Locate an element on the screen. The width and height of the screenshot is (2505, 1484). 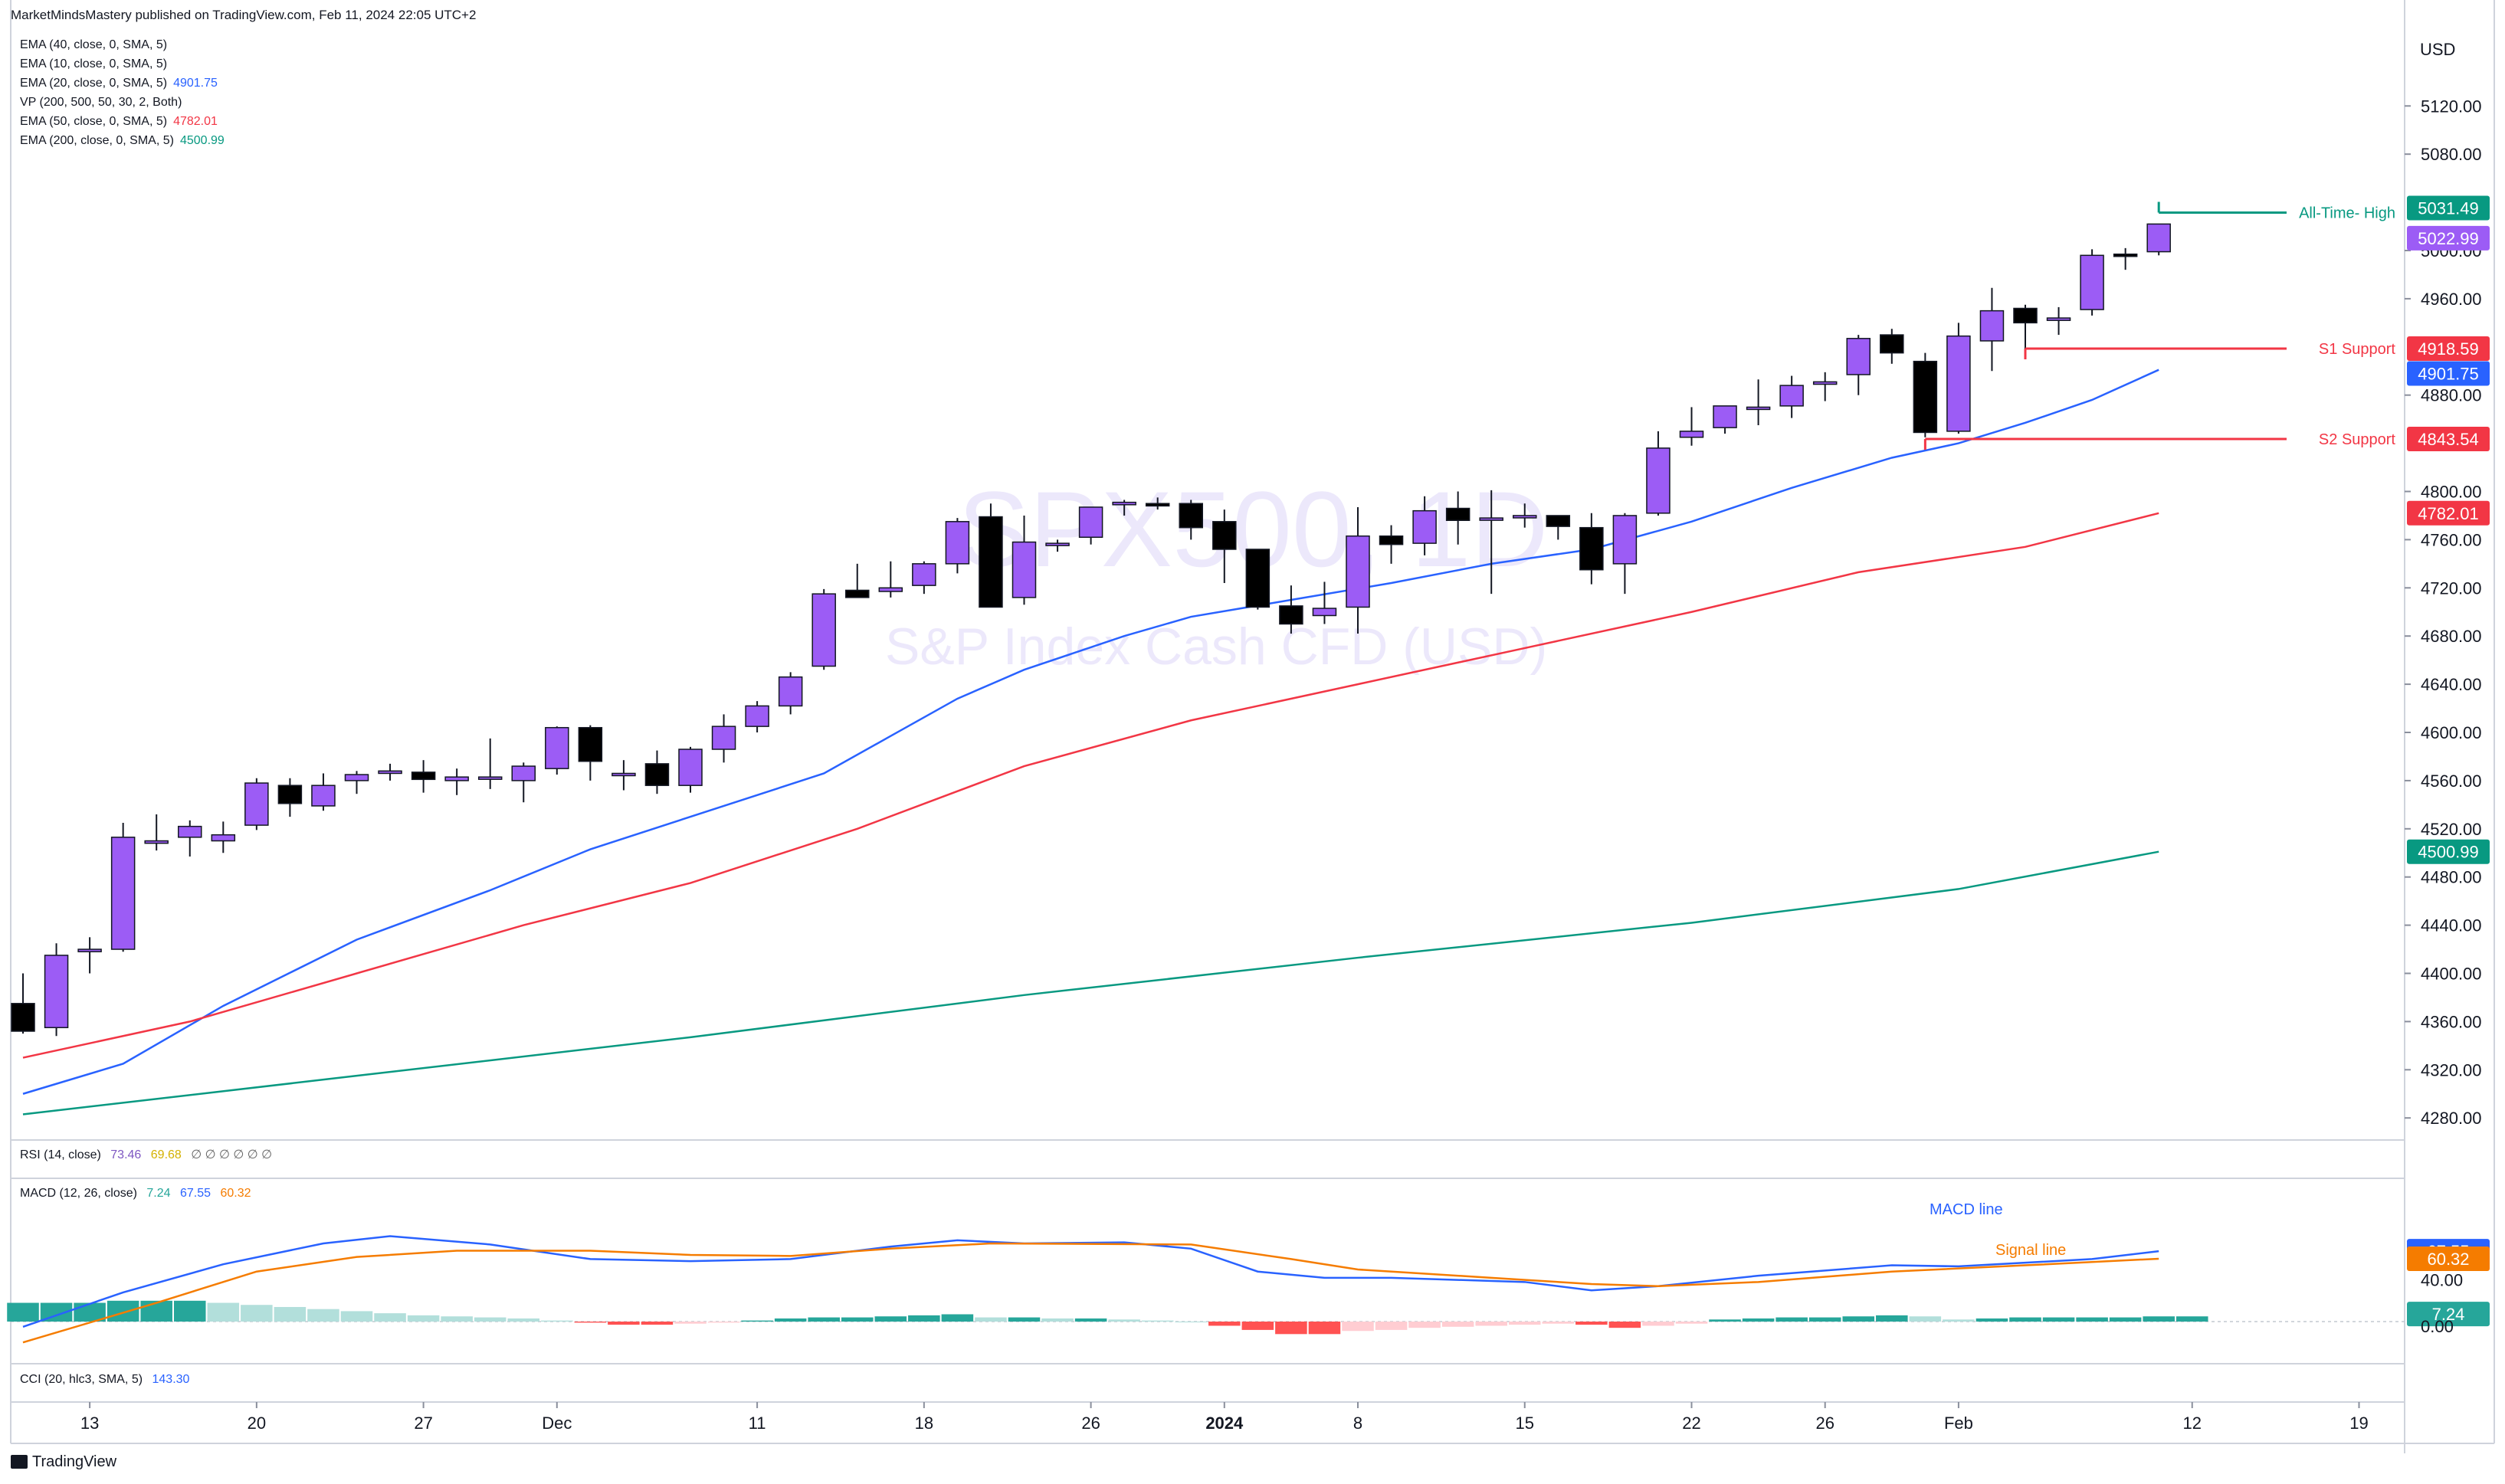
indicator-legend-item: EMA (40, close, 0, SMA, 5) is located at coordinates (93, 45).